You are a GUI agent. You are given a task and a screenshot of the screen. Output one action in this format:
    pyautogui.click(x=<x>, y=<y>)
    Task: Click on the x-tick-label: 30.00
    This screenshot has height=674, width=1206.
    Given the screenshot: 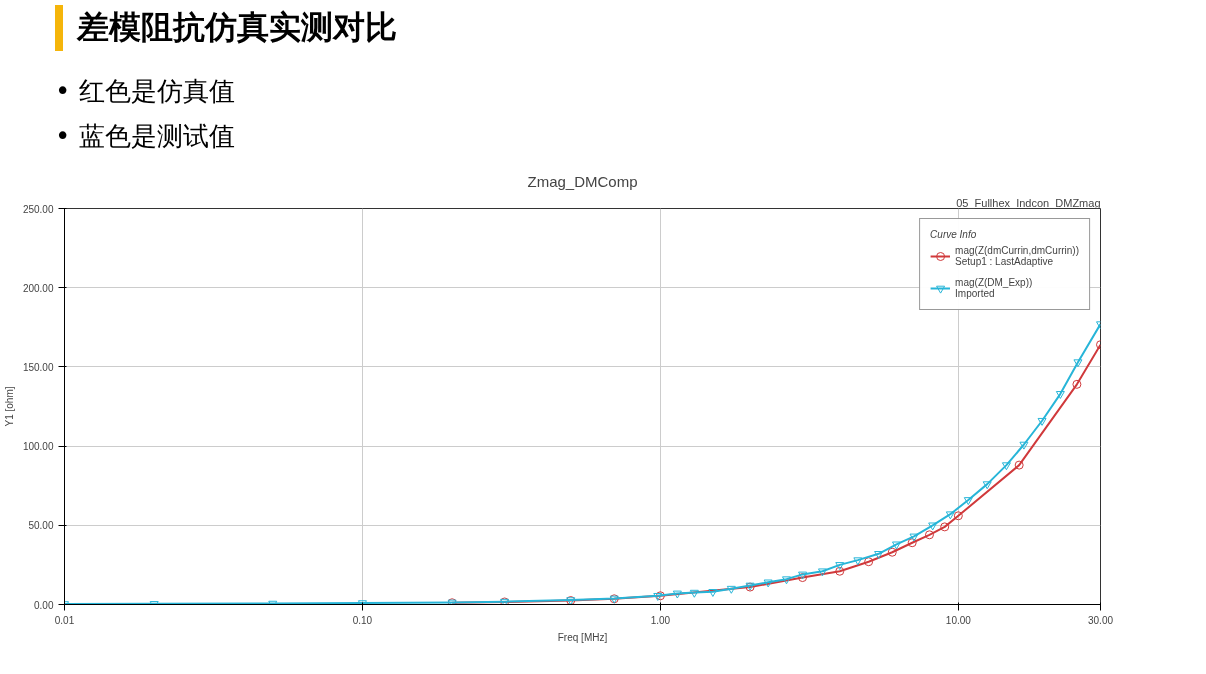 What is the action you would take?
    pyautogui.click(x=1100, y=620)
    